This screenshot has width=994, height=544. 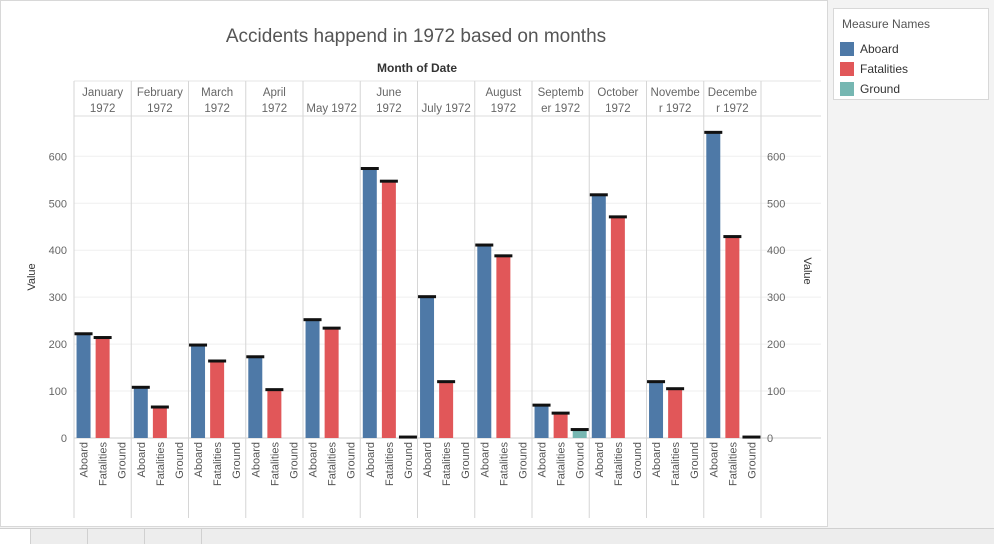 What do you see at coordinates (776, 298) in the screenshot?
I see `y-tick-label-right: 300` at bounding box center [776, 298].